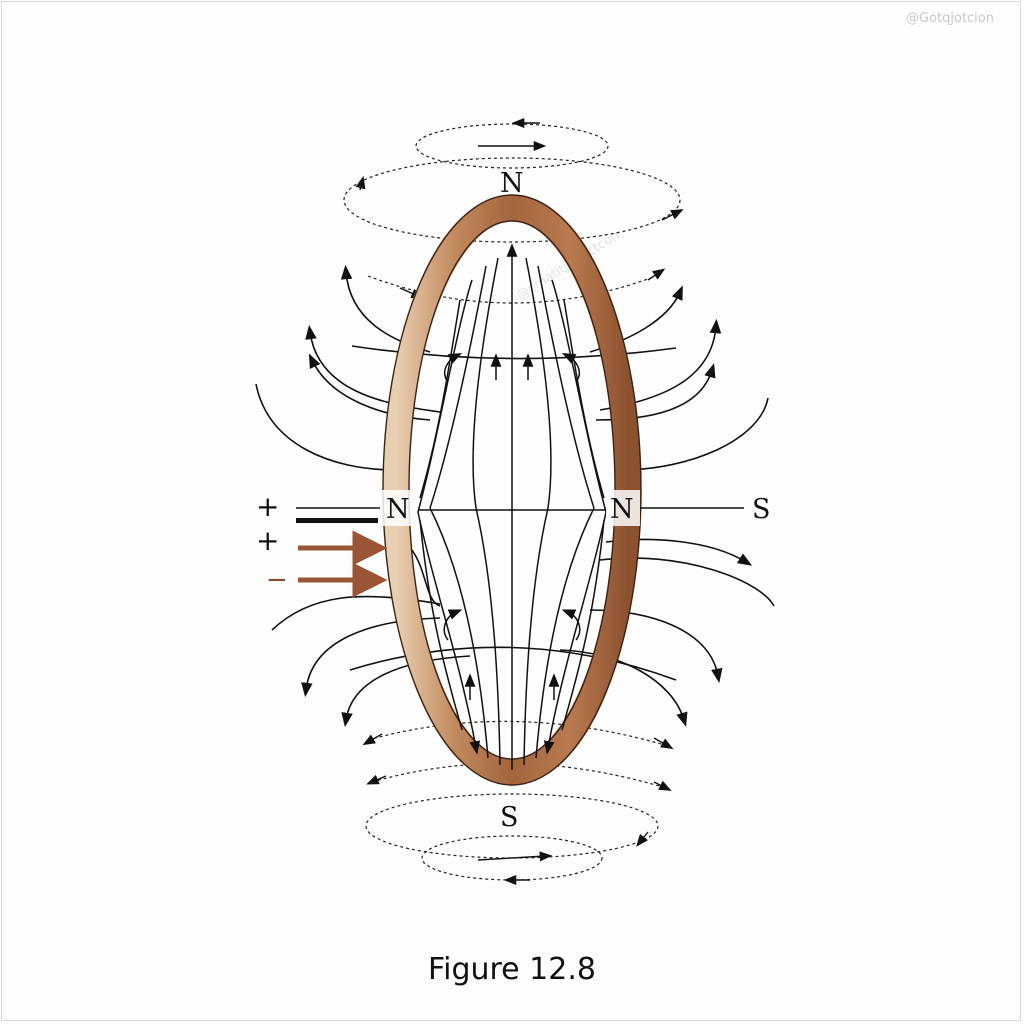 Image resolution: width=1024 pixels, height=1024 pixels. I want to click on bottom-dashed-loops, so click(517, 800).